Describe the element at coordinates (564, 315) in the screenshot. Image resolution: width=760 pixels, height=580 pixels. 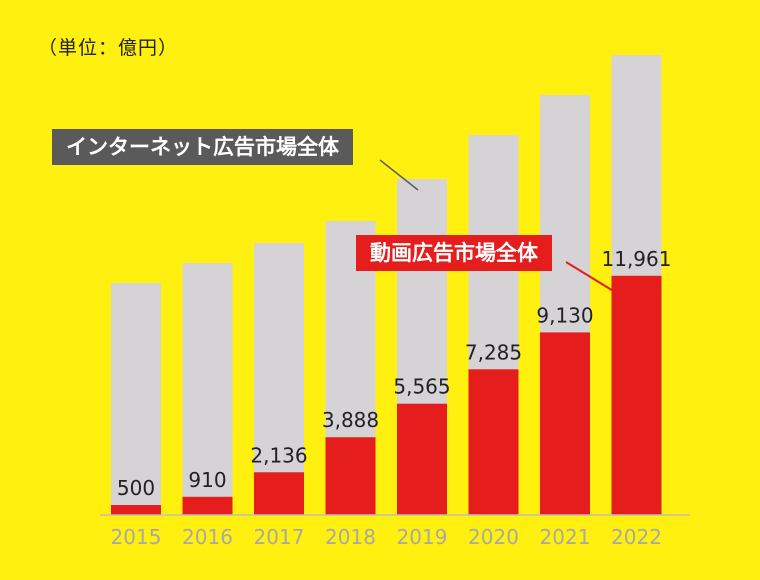
I see `value-label-2021: 9,130` at that location.